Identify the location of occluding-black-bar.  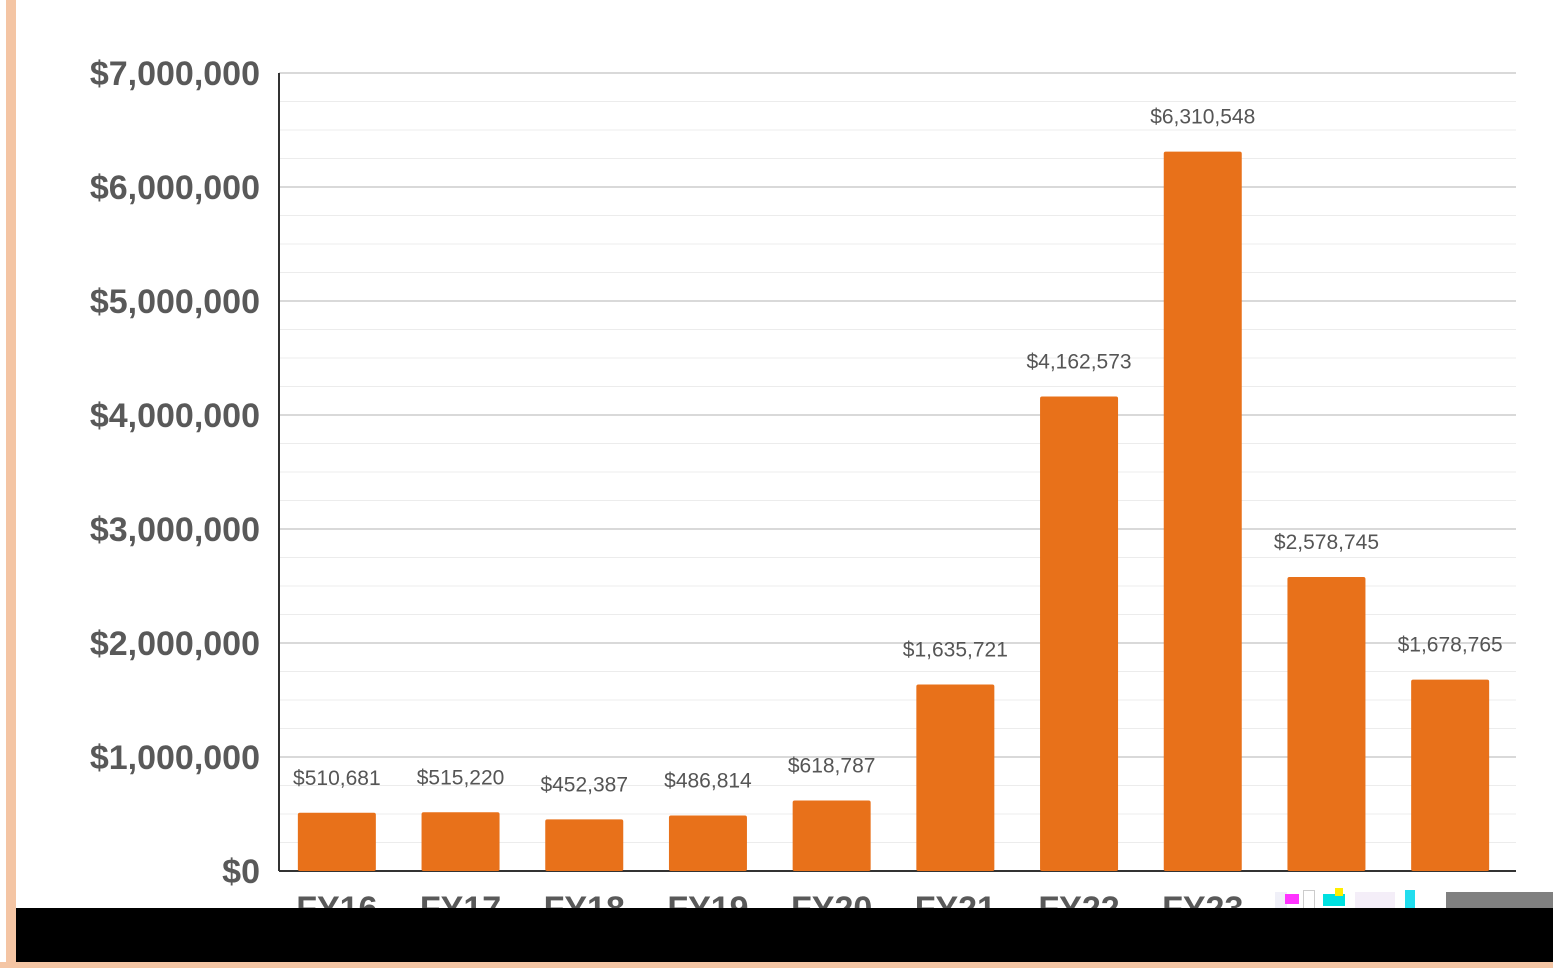
(784, 936).